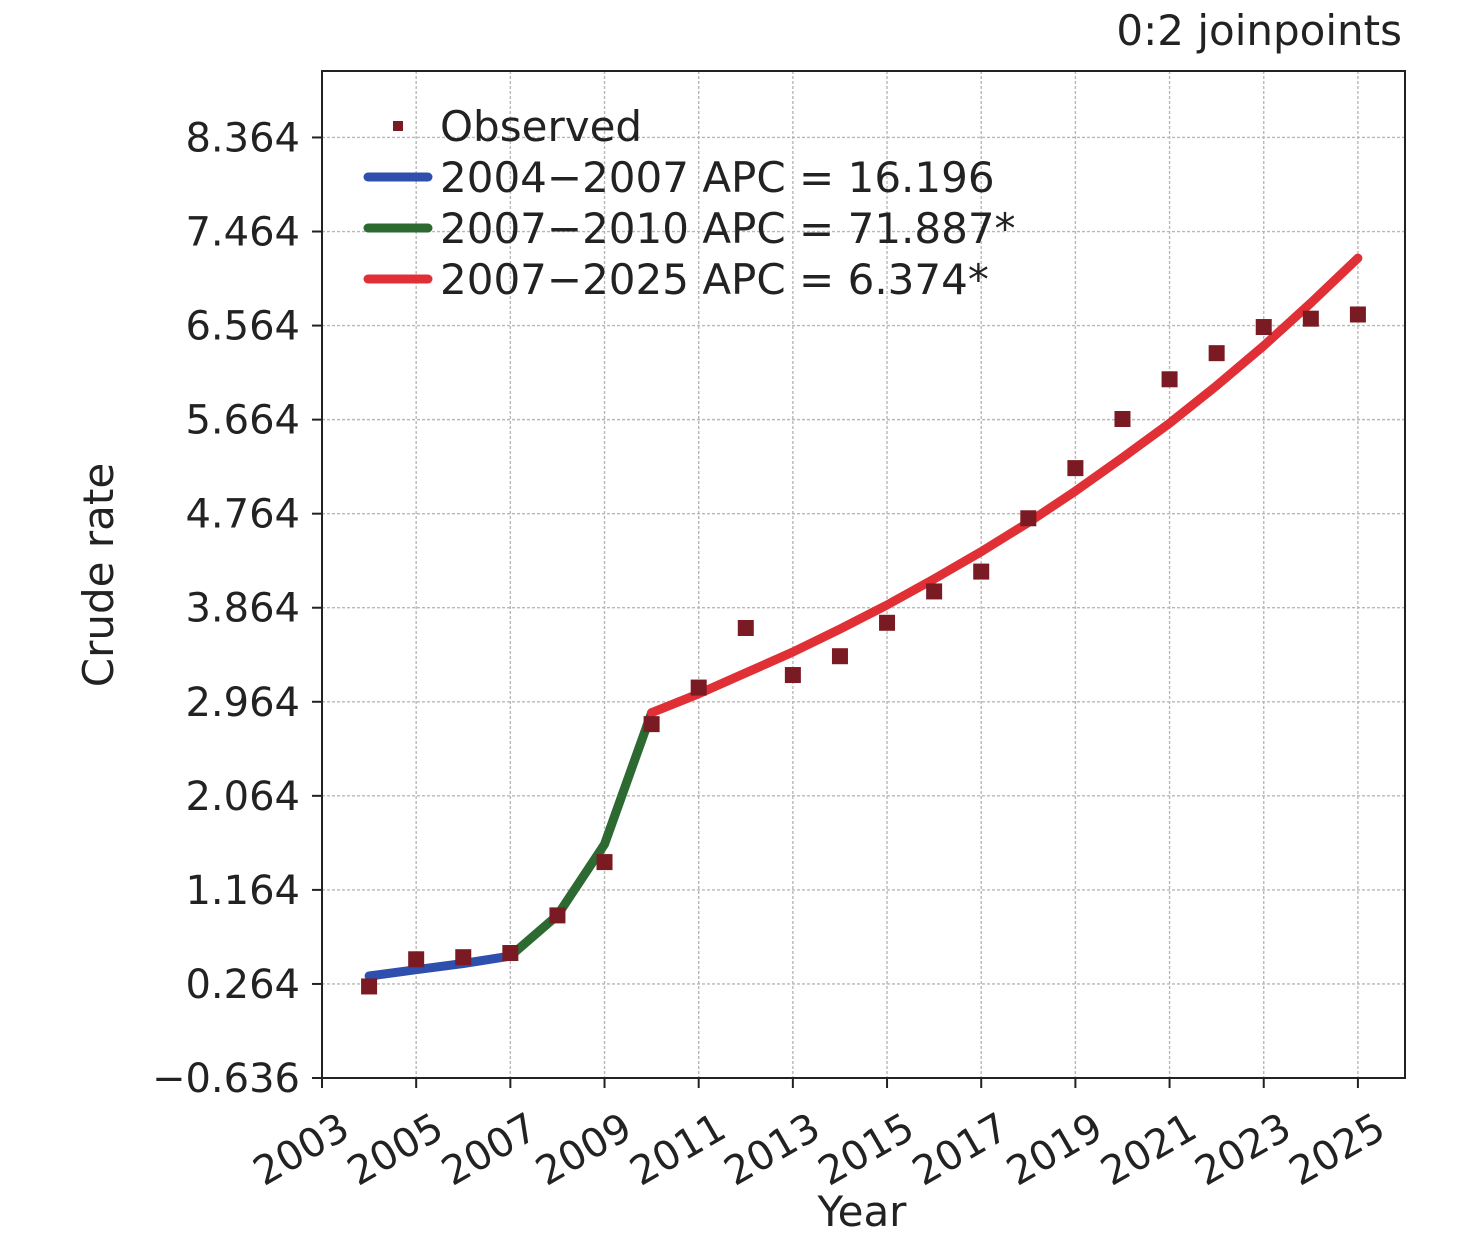 The height and width of the screenshot is (1246, 1476). I want to click on x-tick-label: 2021, so click(1148, 1150).